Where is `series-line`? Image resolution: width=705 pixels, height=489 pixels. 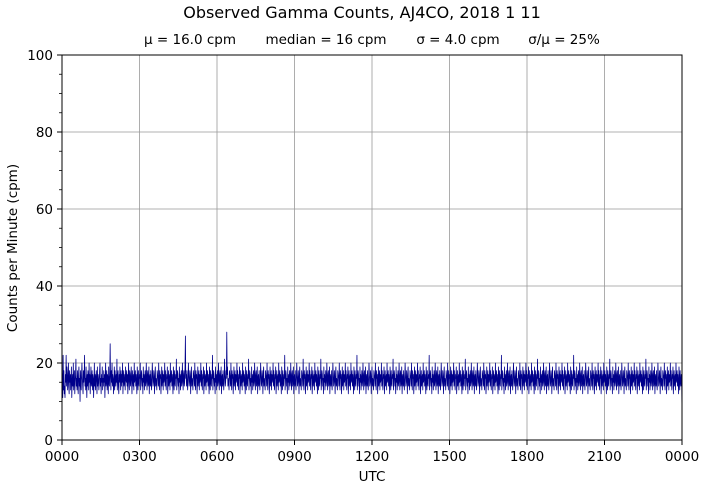 series-line is located at coordinates (372, 372).